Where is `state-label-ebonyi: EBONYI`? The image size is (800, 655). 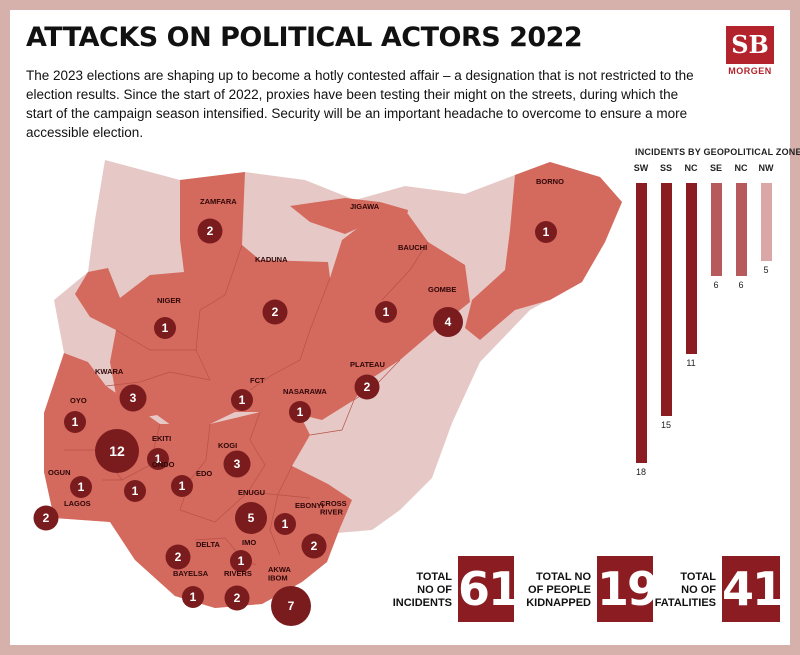
state-label-ebonyi: EBONYI is located at coordinates (309, 505).